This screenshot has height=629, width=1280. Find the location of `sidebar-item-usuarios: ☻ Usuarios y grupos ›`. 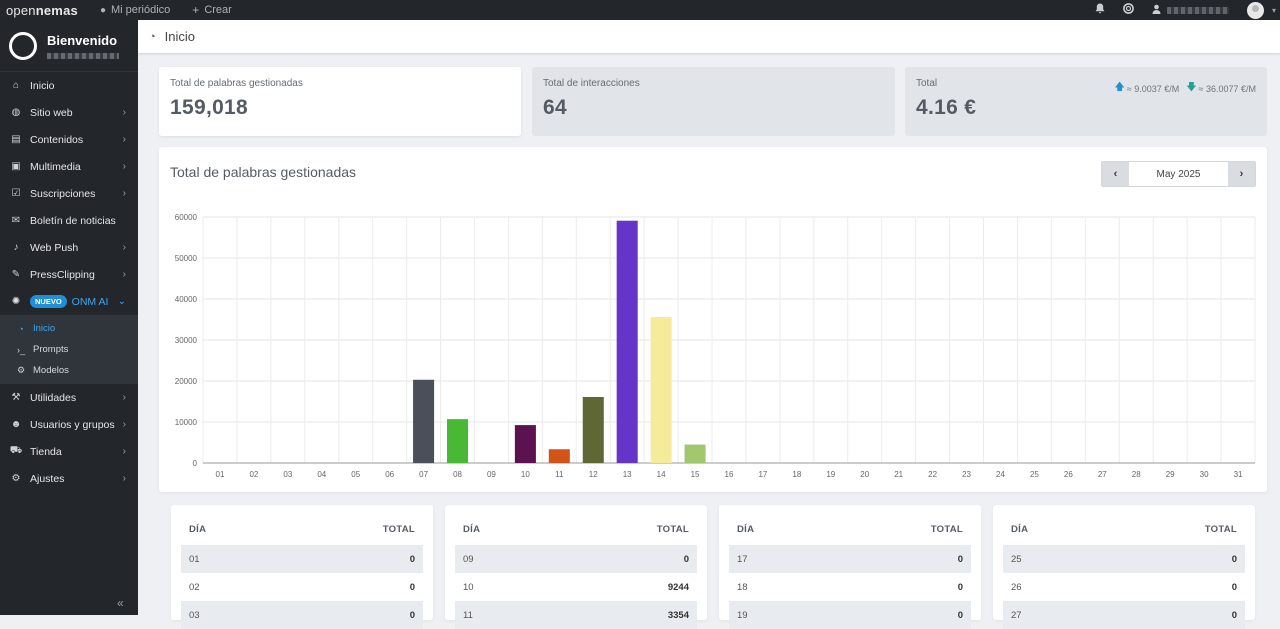

sidebar-item-usuarios: ☻ Usuarios y grupos › is located at coordinates (69, 424).